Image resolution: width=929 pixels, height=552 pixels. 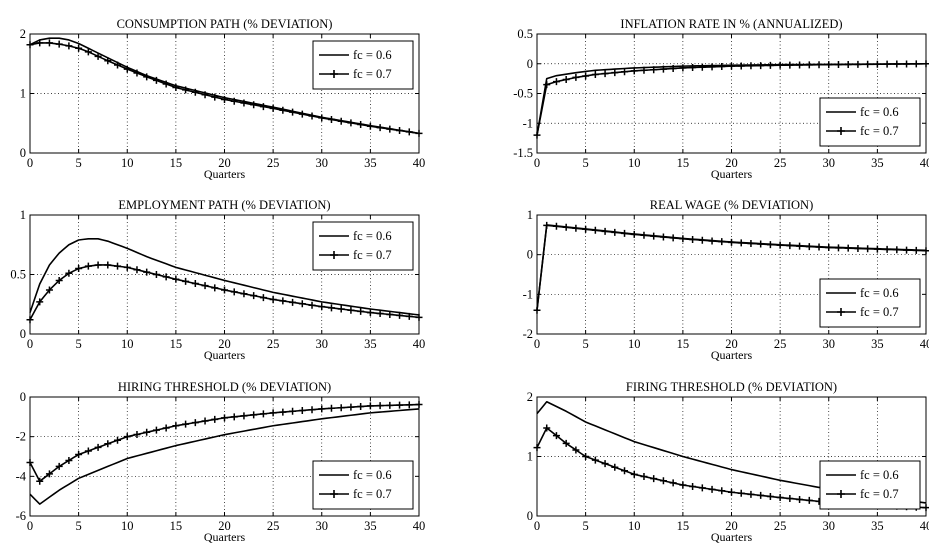 What do you see at coordinates (537, 526) in the screenshot?
I see `x-tick-label: 0` at bounding box center [537, 526].